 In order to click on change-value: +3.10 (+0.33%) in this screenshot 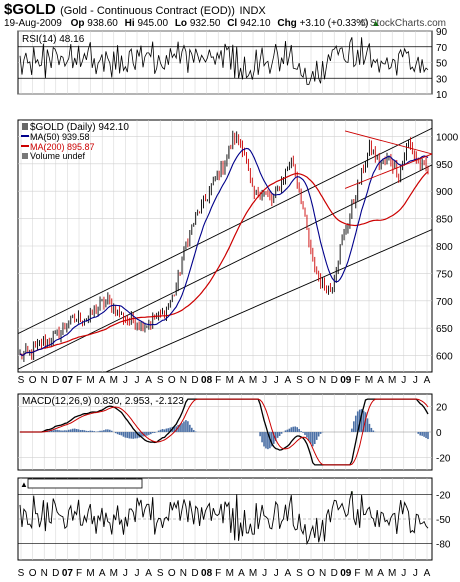, I will do `click(334, 23)`.